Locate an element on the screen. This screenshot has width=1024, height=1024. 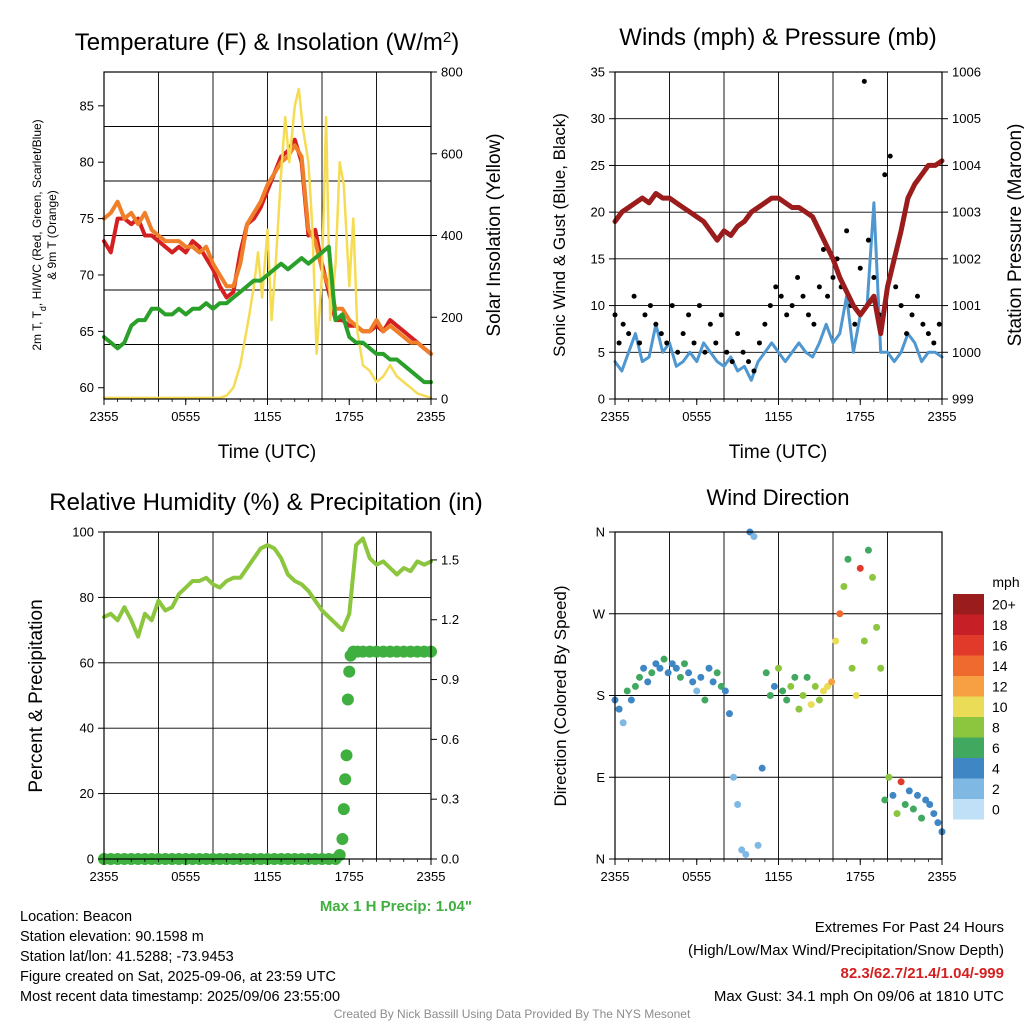
y2-tick-label: 1000 is located at coordinates (966, 352).